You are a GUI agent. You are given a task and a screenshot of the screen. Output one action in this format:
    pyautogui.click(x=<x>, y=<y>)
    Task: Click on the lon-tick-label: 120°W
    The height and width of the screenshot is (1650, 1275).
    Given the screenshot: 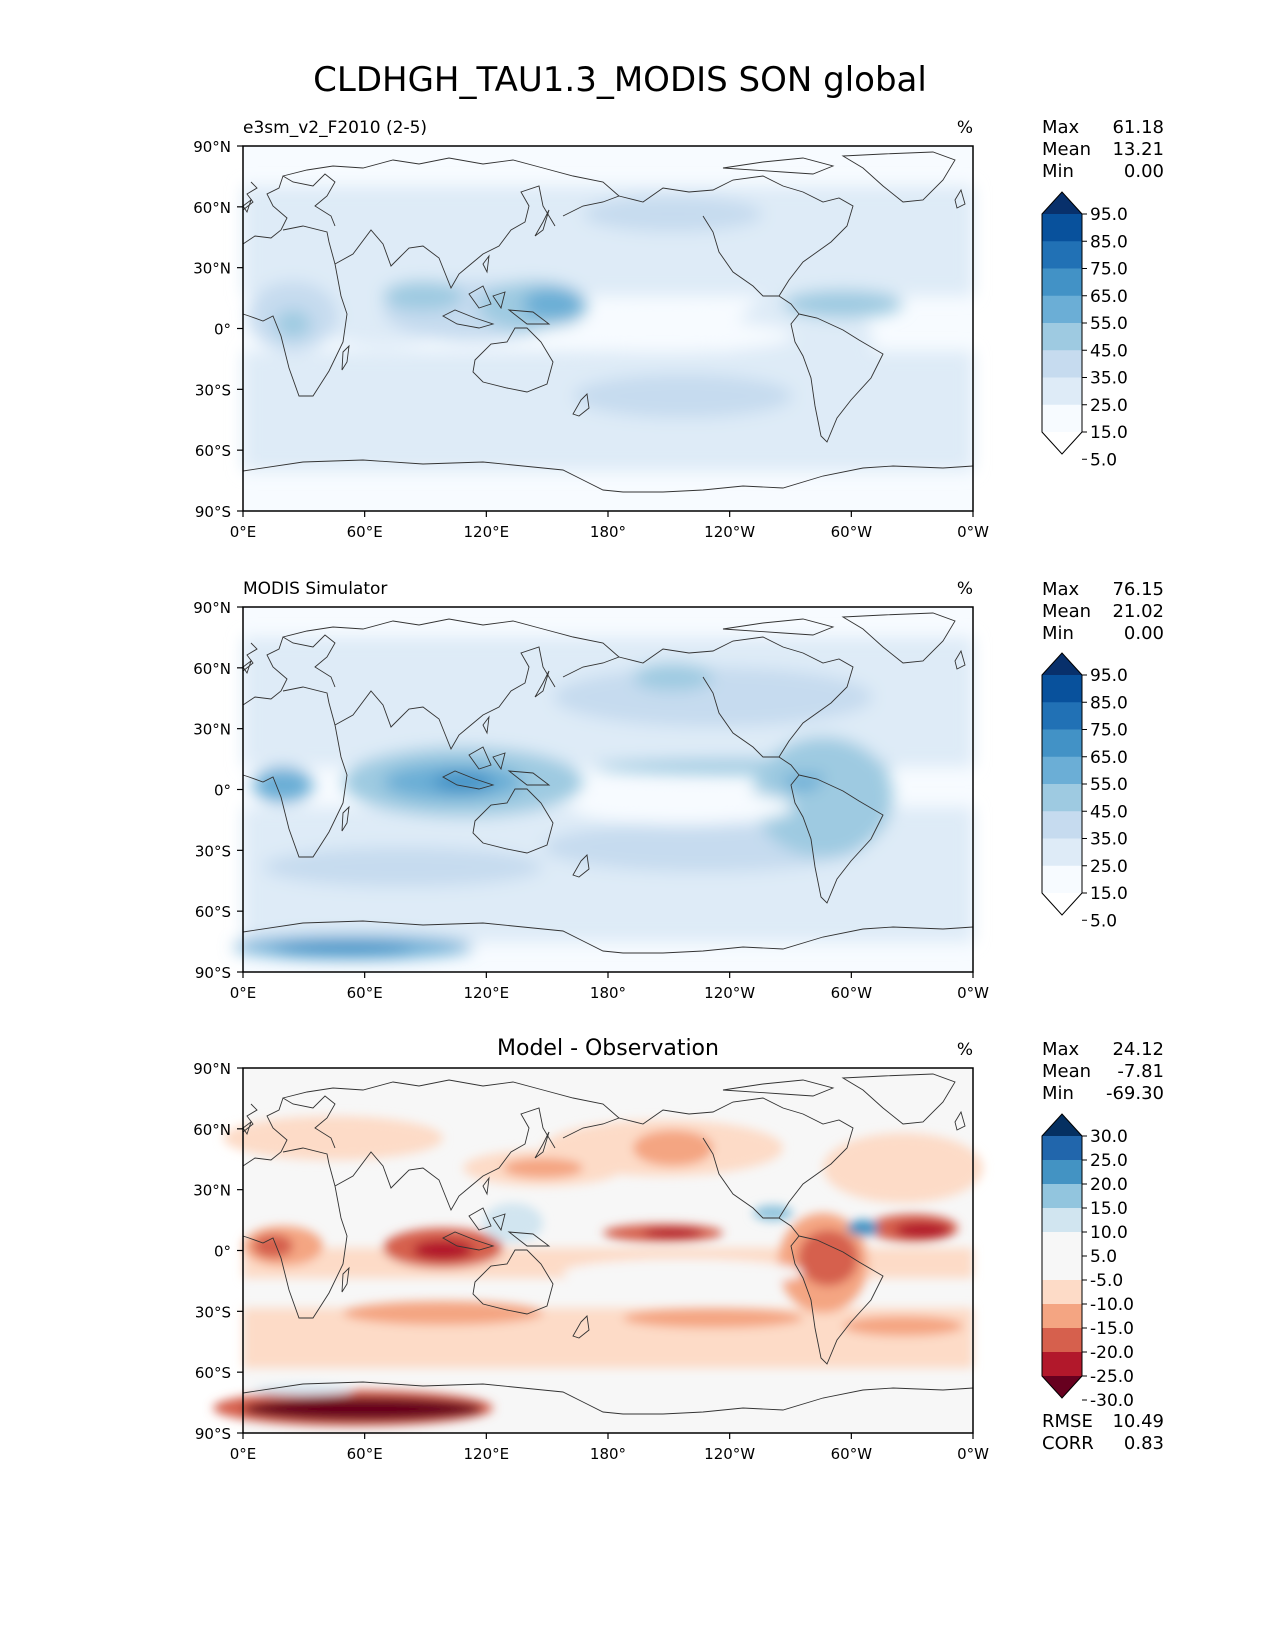 What is the action you would take?
    pyautogui.click(x=729, y=993)
    